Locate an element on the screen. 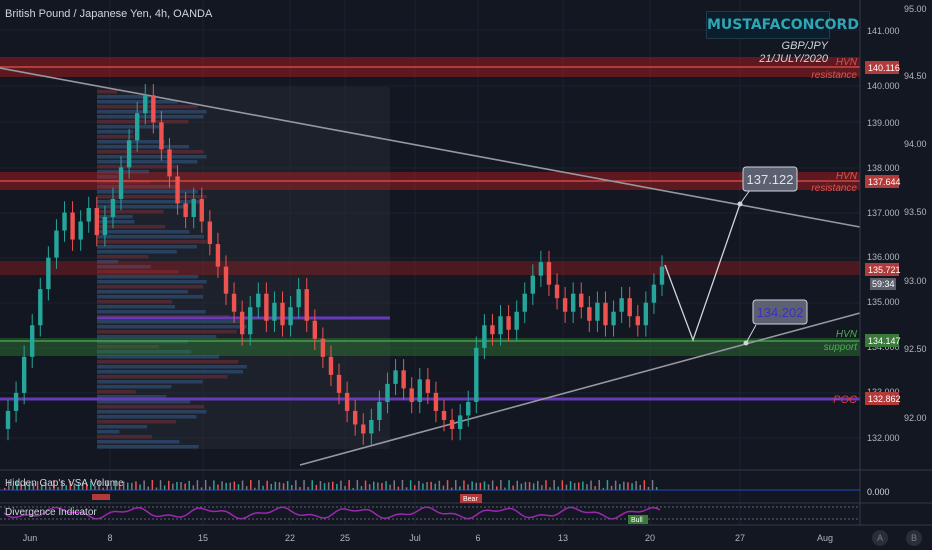 Image resolution: width=932 pixels, height=550 pixels. button-a: A is located at coordinates (880, 538).